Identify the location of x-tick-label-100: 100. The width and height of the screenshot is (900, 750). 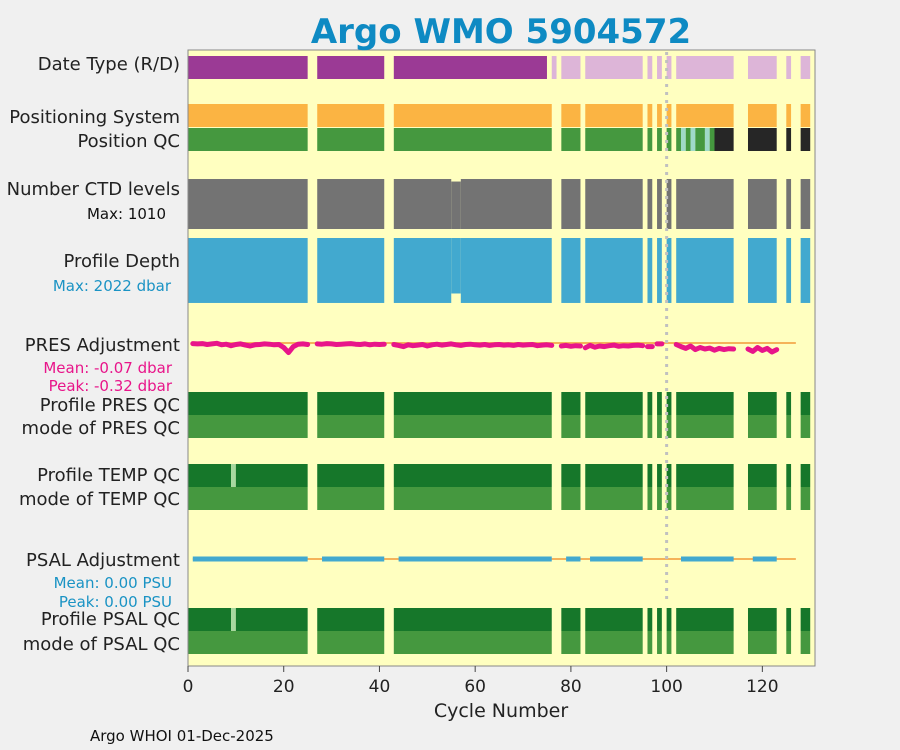
(666, 687).